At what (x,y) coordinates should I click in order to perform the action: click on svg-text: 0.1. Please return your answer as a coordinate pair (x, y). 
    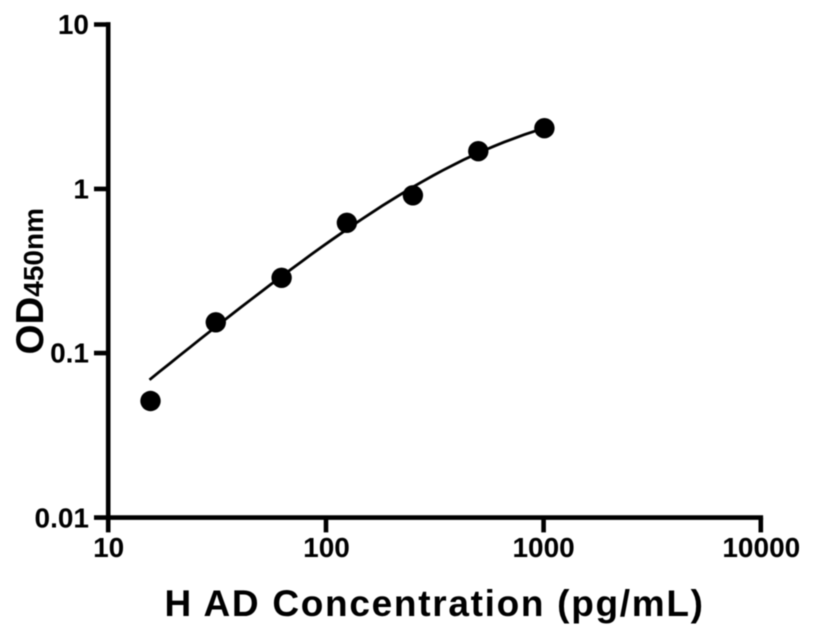
    Looking at the image, I should click on (69, 353).